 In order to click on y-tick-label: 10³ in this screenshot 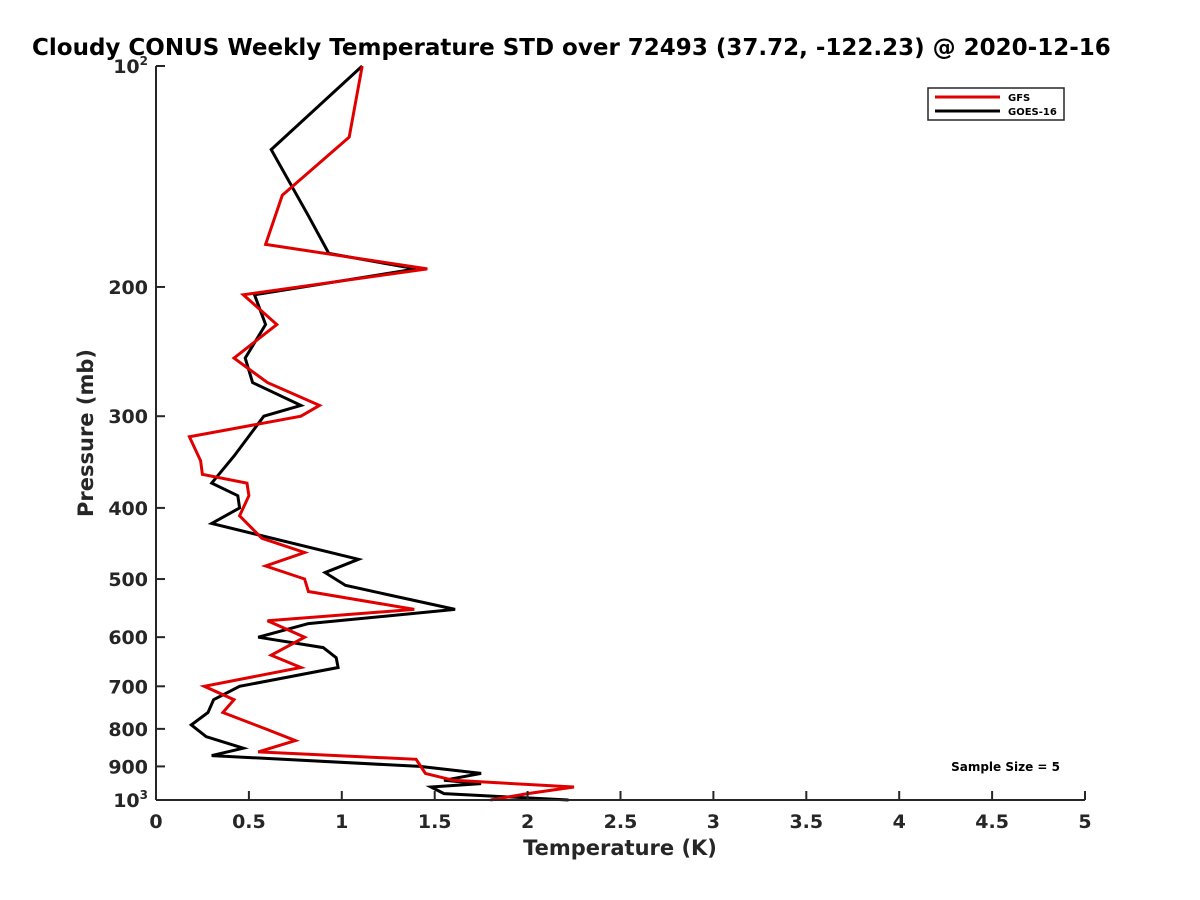, I will do `click(130, 800)`.